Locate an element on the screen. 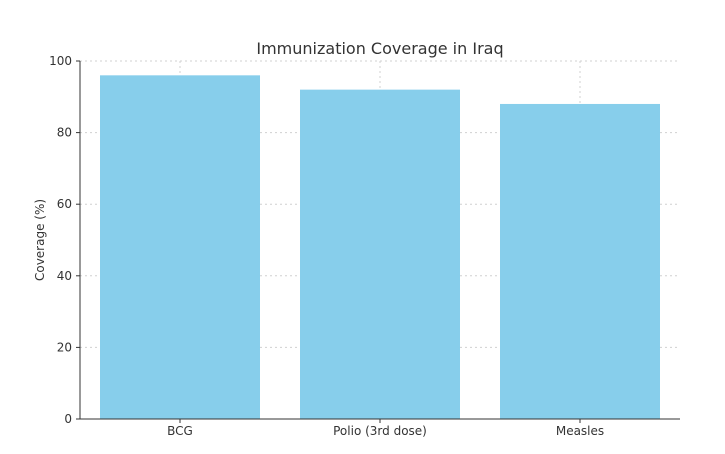 This screenshot has width=725, height=454. chart-title: Immunization Coverage in Iraq is located at coordinates (379, 48).